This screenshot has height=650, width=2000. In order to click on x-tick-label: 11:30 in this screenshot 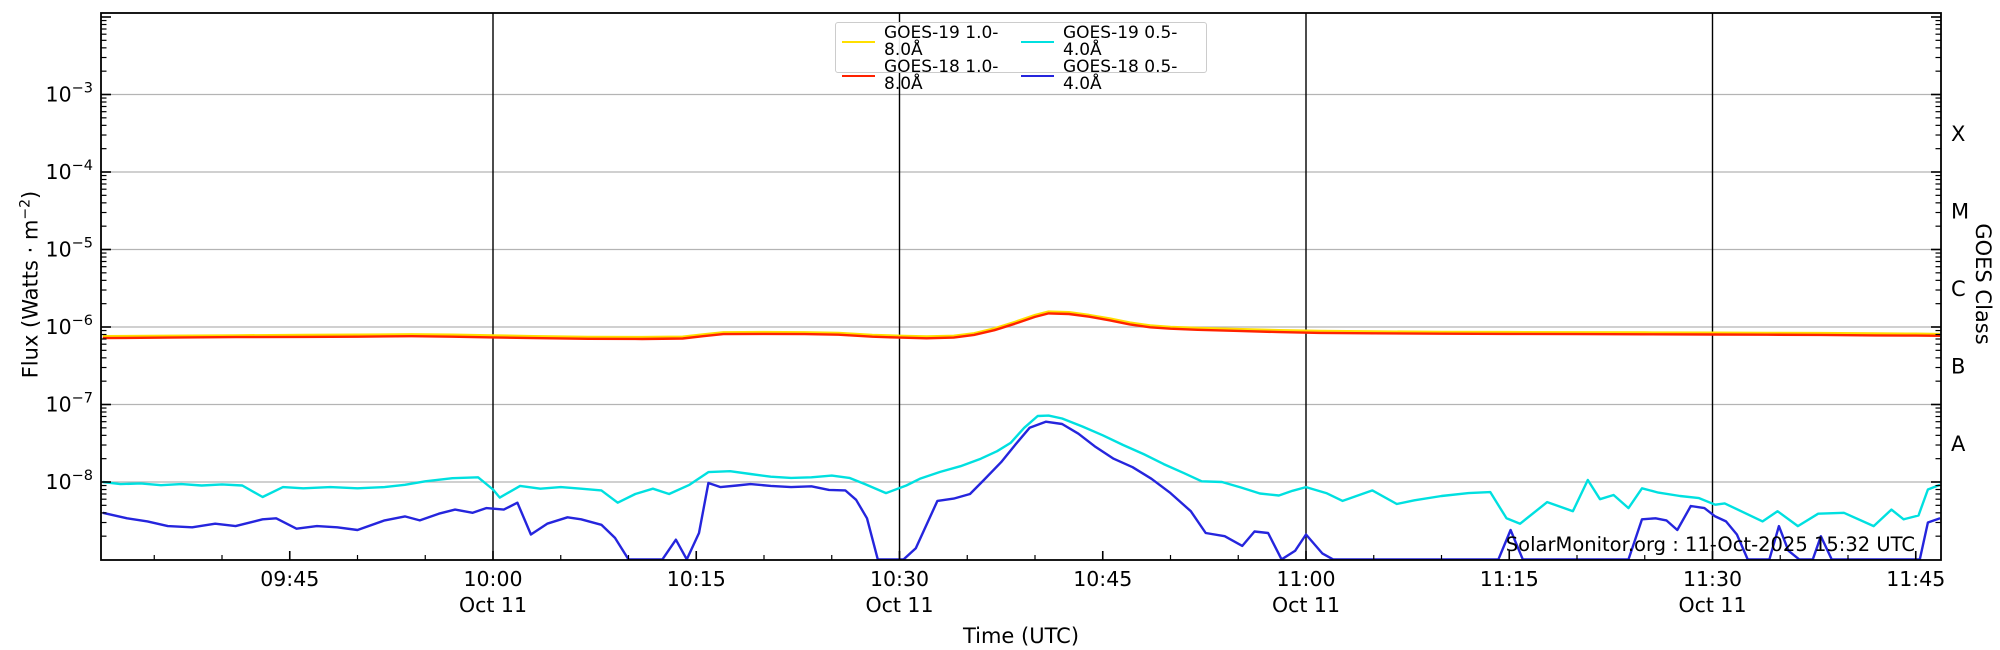, I will do `click(1712, 579)`.